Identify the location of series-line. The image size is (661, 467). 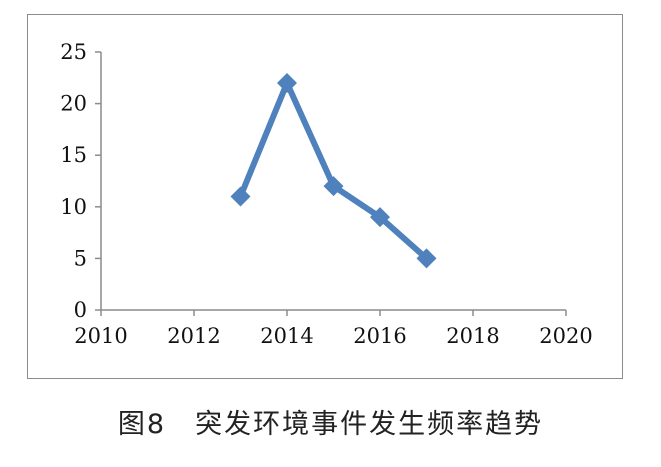
(333, 170).